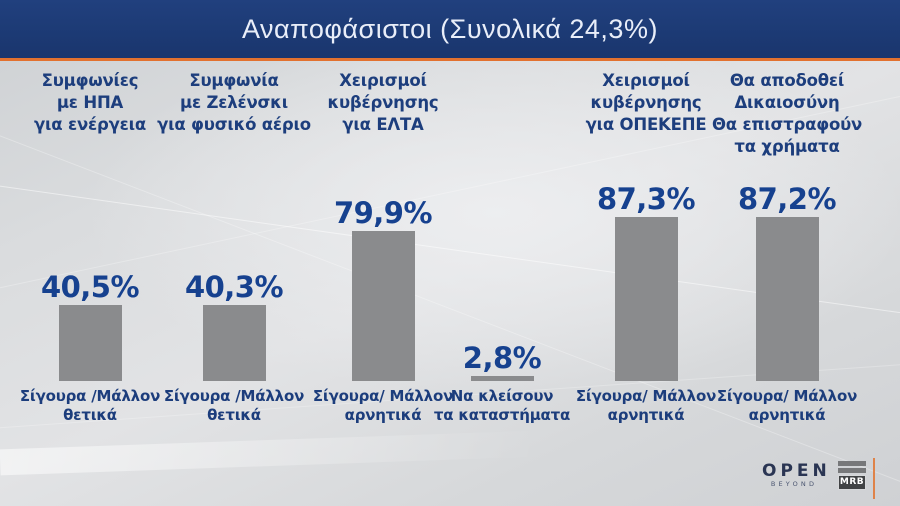 The height and width of the screenshot is (506, 900). I want to click on bar-stack: 79,9%, so click(383, 289).